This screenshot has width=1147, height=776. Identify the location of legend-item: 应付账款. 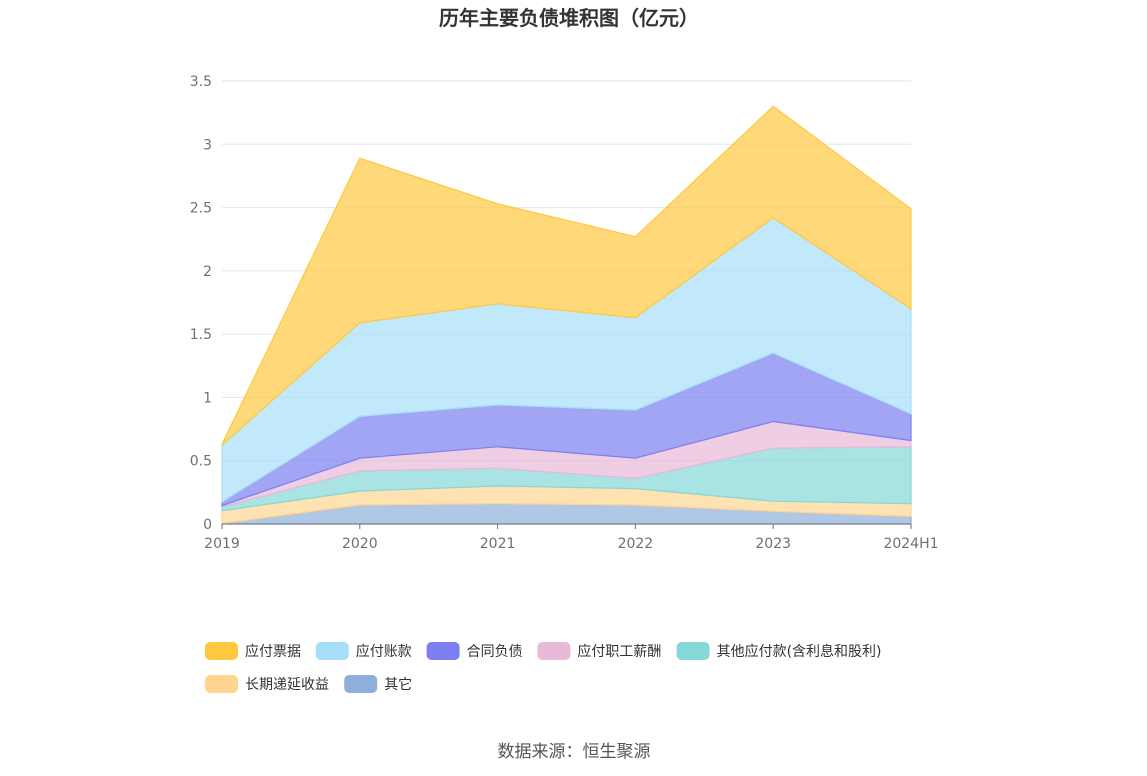
(363, 651).